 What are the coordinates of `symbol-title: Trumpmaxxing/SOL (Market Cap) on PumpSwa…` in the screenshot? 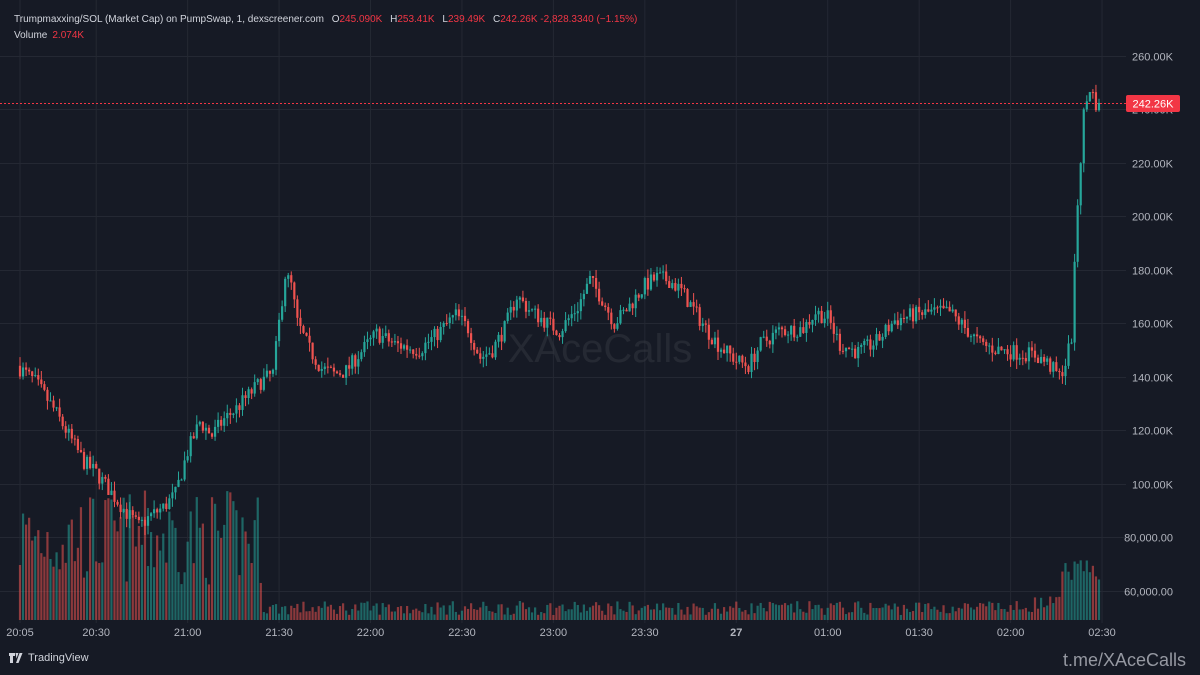 It's located at (169, 19).